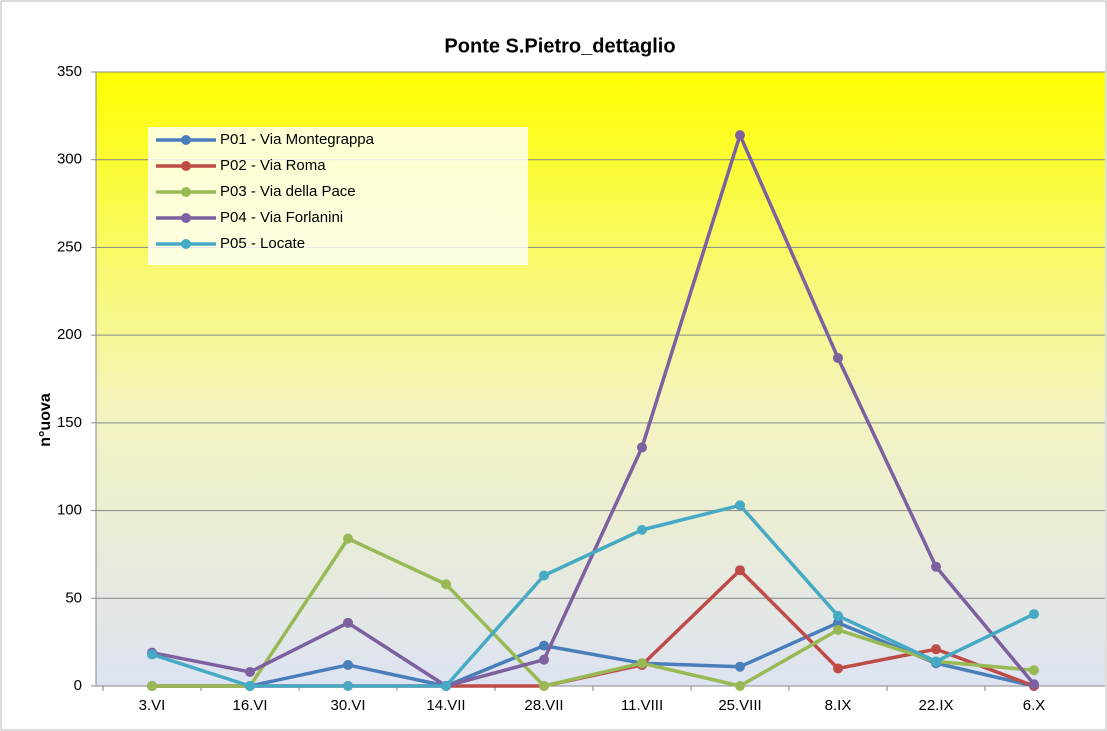 This screenshot has height=731, width=1107. What do you see at coordinates (288, 191) in the screenshot?
I see `legend-label: P03 - Via della Pace` at bounding box center [288, 191].